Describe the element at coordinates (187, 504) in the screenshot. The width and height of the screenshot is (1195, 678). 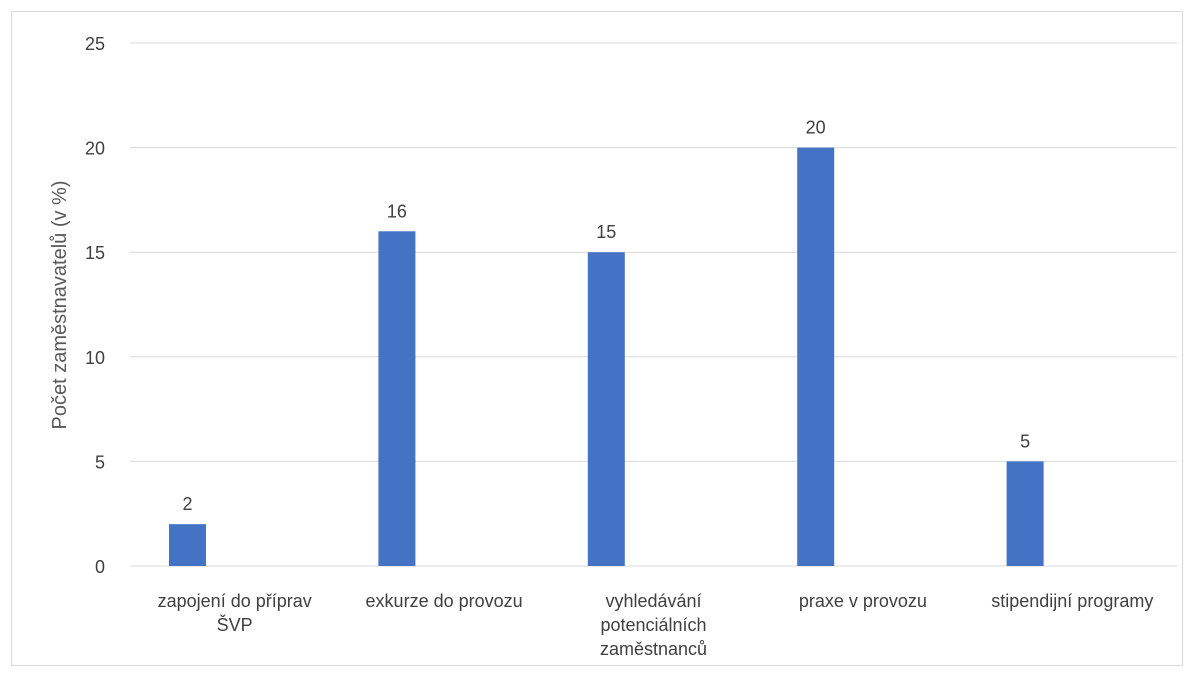
I see `data-label: 2` at that location.